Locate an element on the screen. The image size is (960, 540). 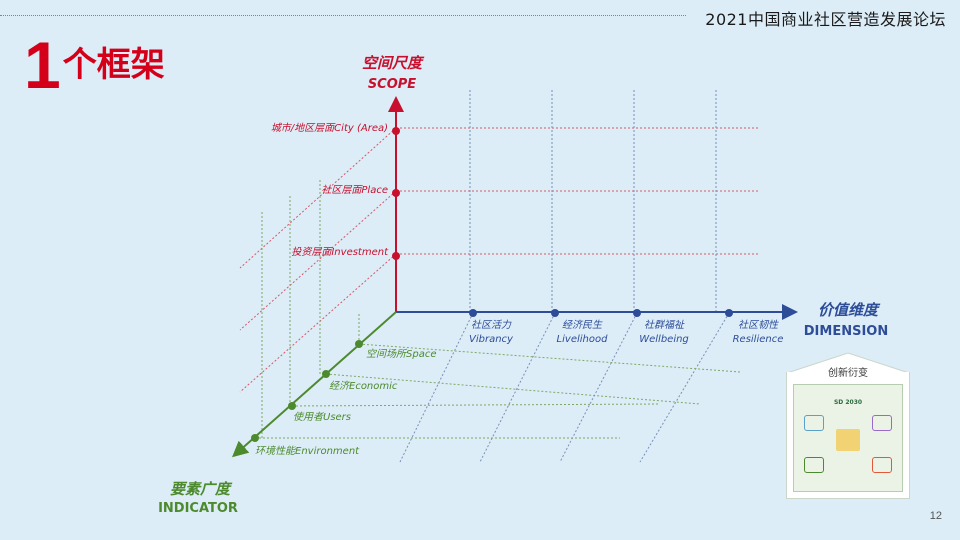
page-number: 12 is located at coordinates (935, 516).